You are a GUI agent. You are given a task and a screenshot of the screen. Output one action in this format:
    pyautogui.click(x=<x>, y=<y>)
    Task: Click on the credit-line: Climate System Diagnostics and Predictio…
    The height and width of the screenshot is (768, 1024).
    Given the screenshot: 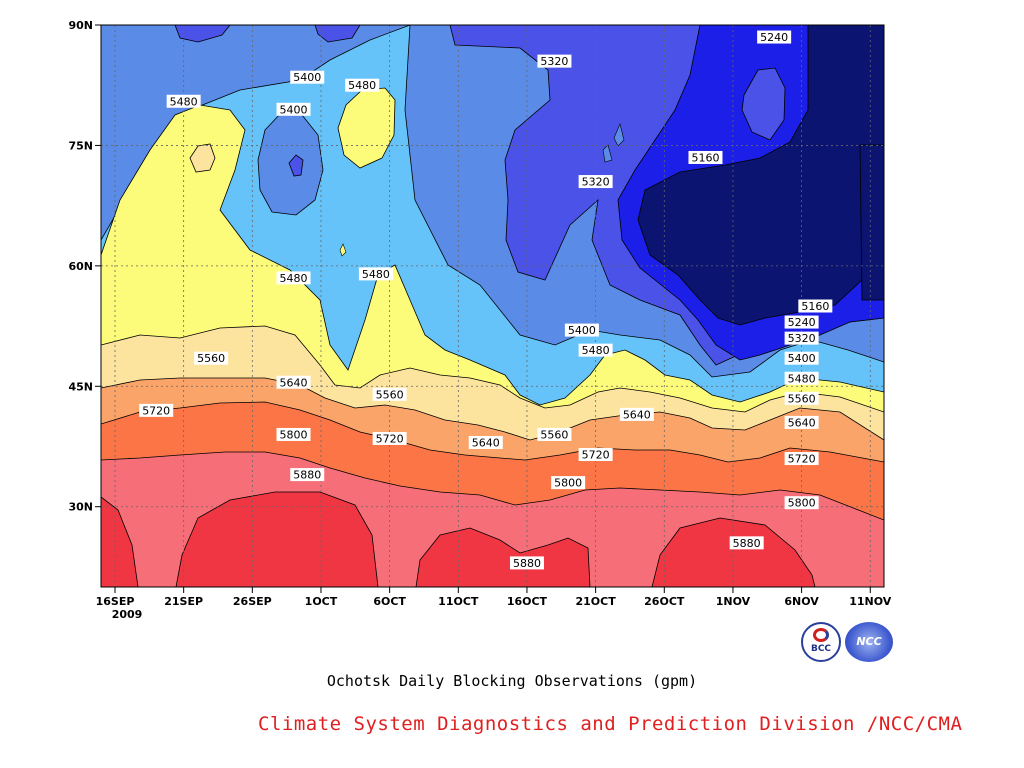 What is the action you would take?
    pyautogui.click(x=610, y=724)
    